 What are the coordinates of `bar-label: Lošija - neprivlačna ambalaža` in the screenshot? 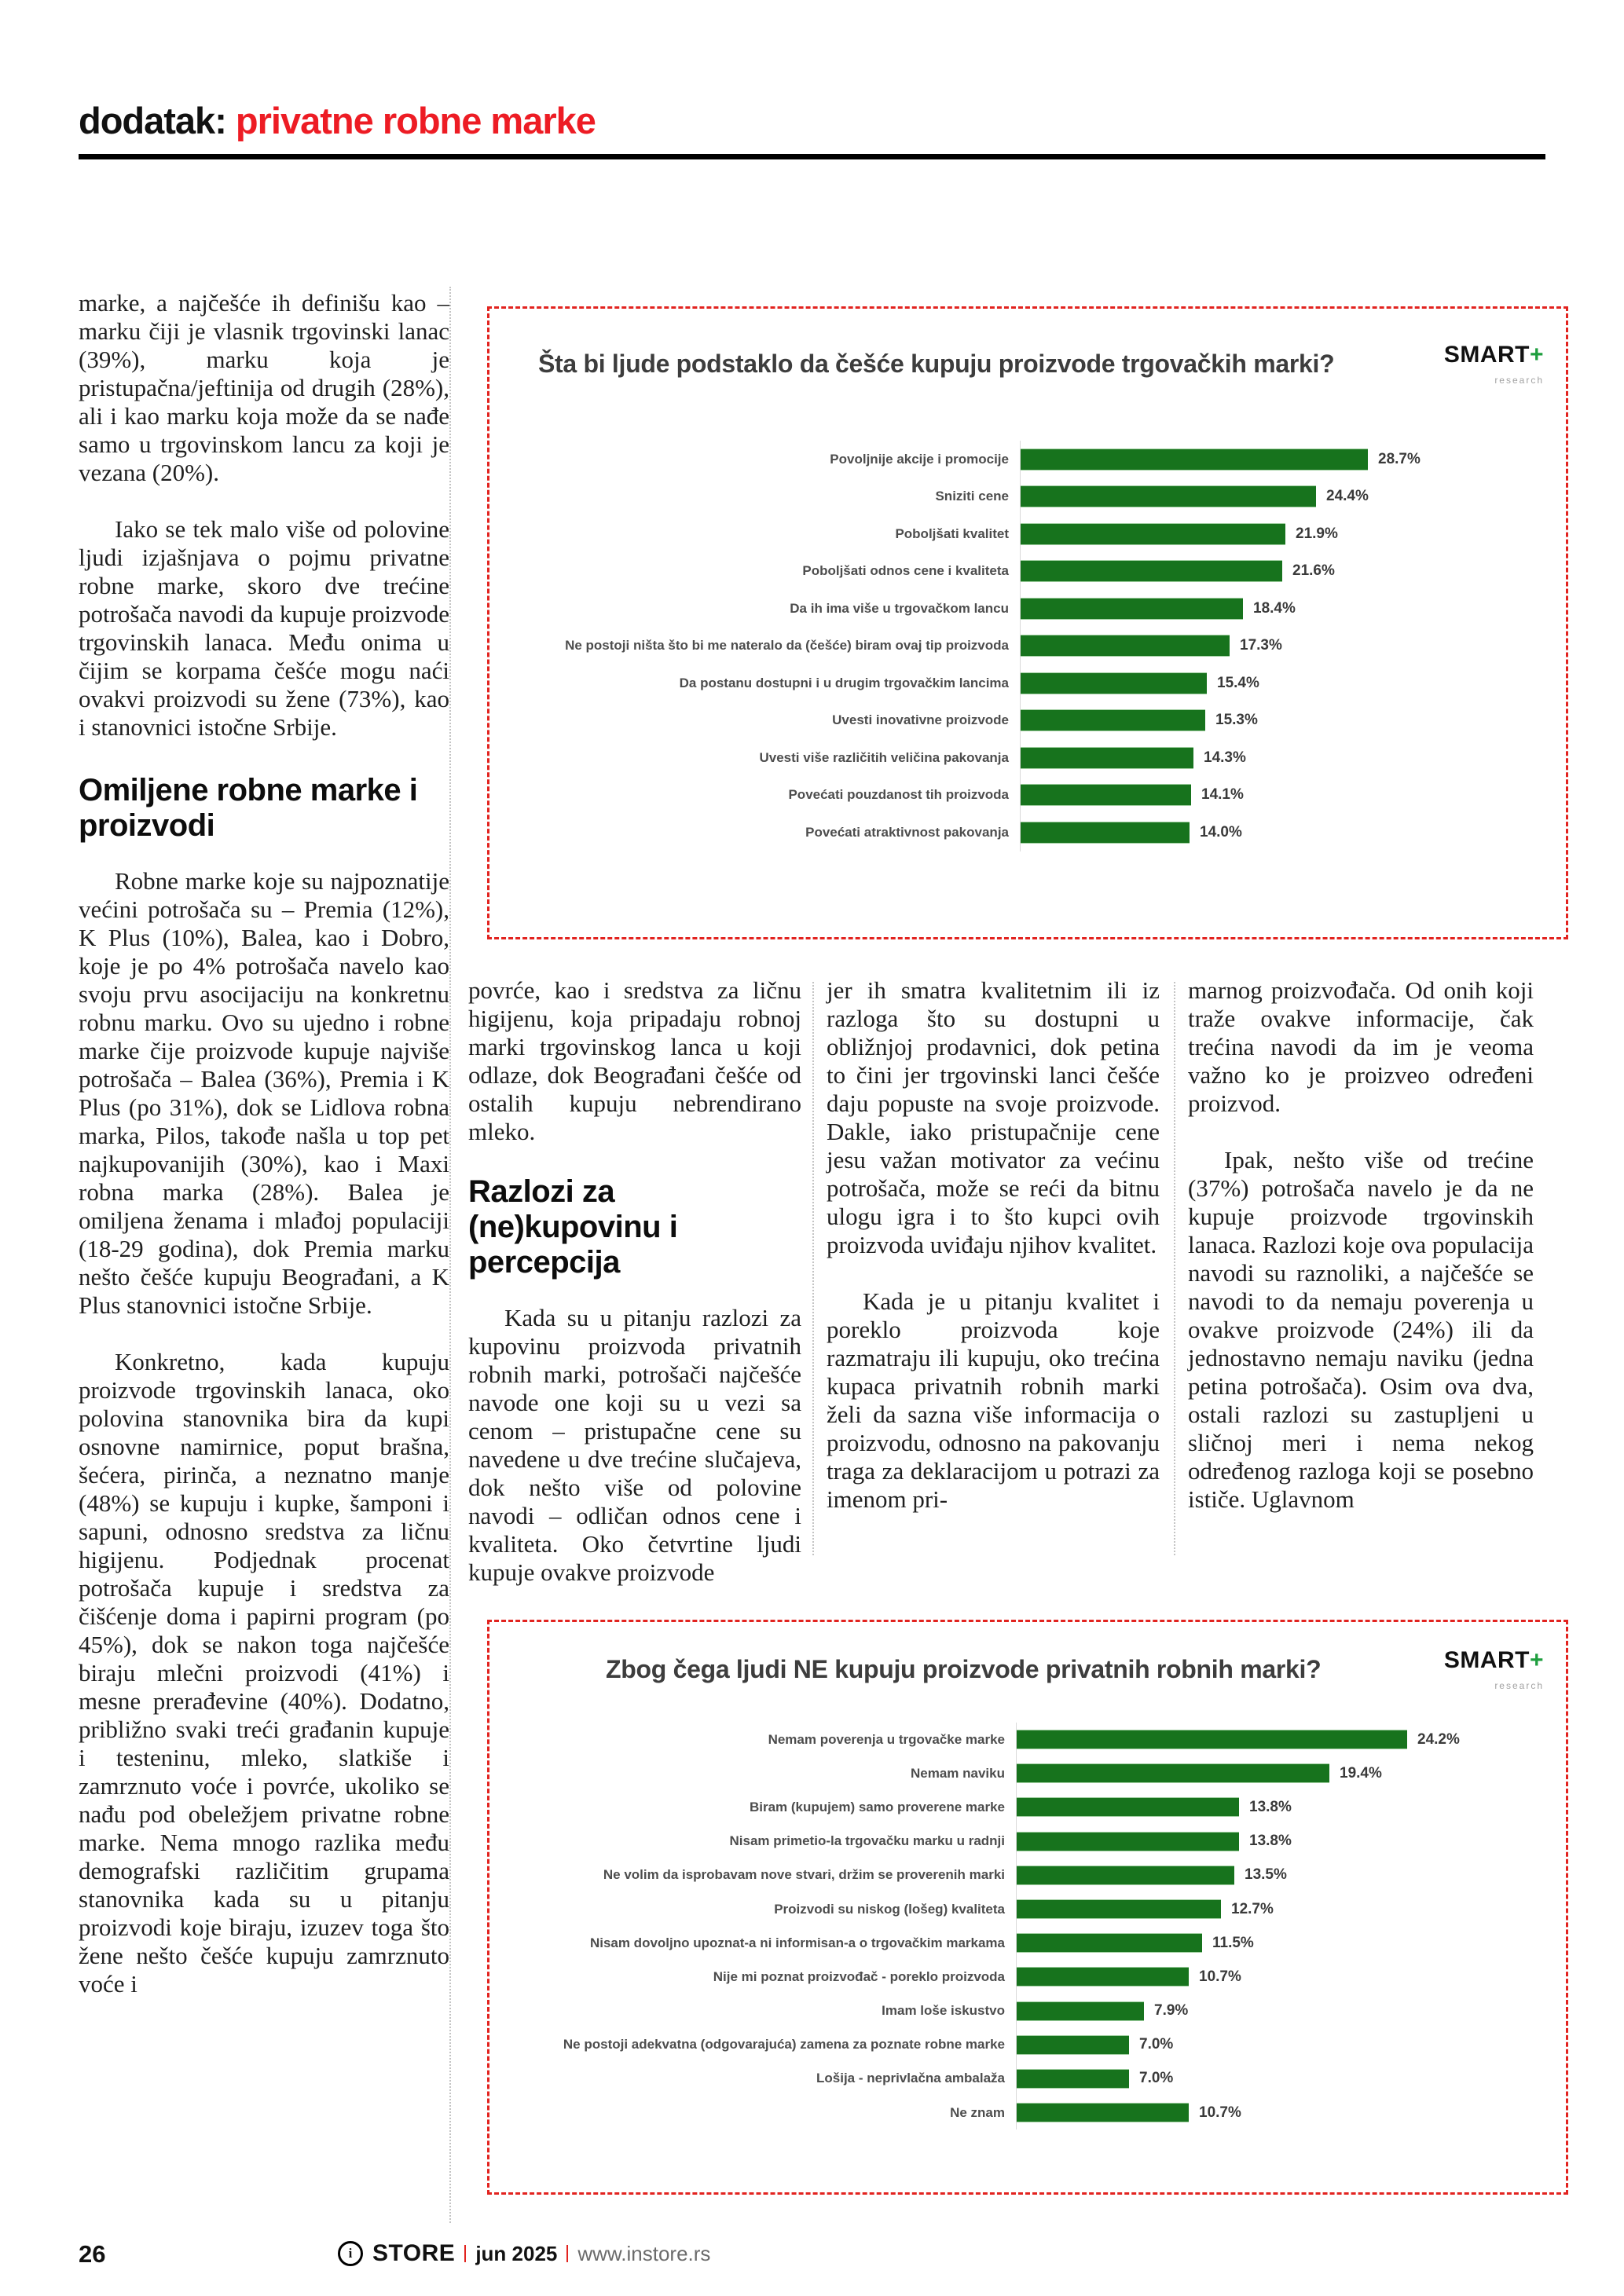 It's located at (911, 2078).